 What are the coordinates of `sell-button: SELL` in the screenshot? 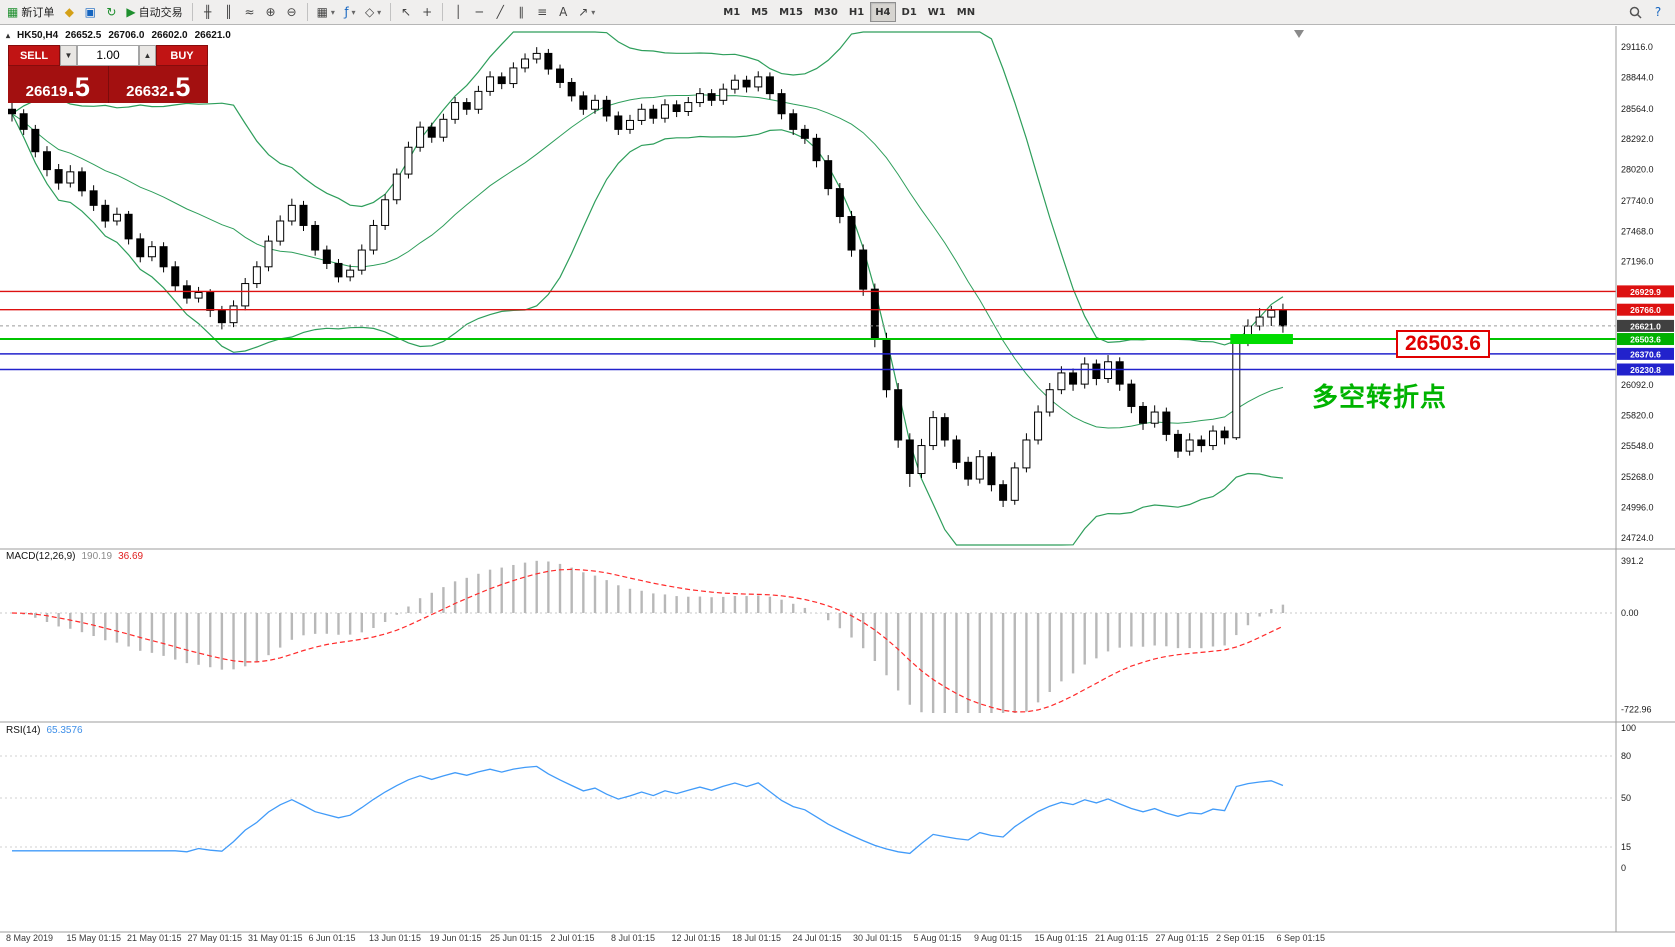 It's located at (34, 55).